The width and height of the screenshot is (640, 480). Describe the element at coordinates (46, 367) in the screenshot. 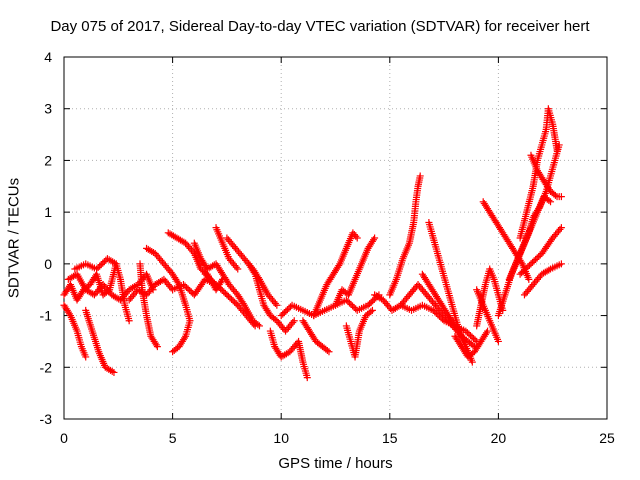

I see `y-tick-label: -2` at that location.